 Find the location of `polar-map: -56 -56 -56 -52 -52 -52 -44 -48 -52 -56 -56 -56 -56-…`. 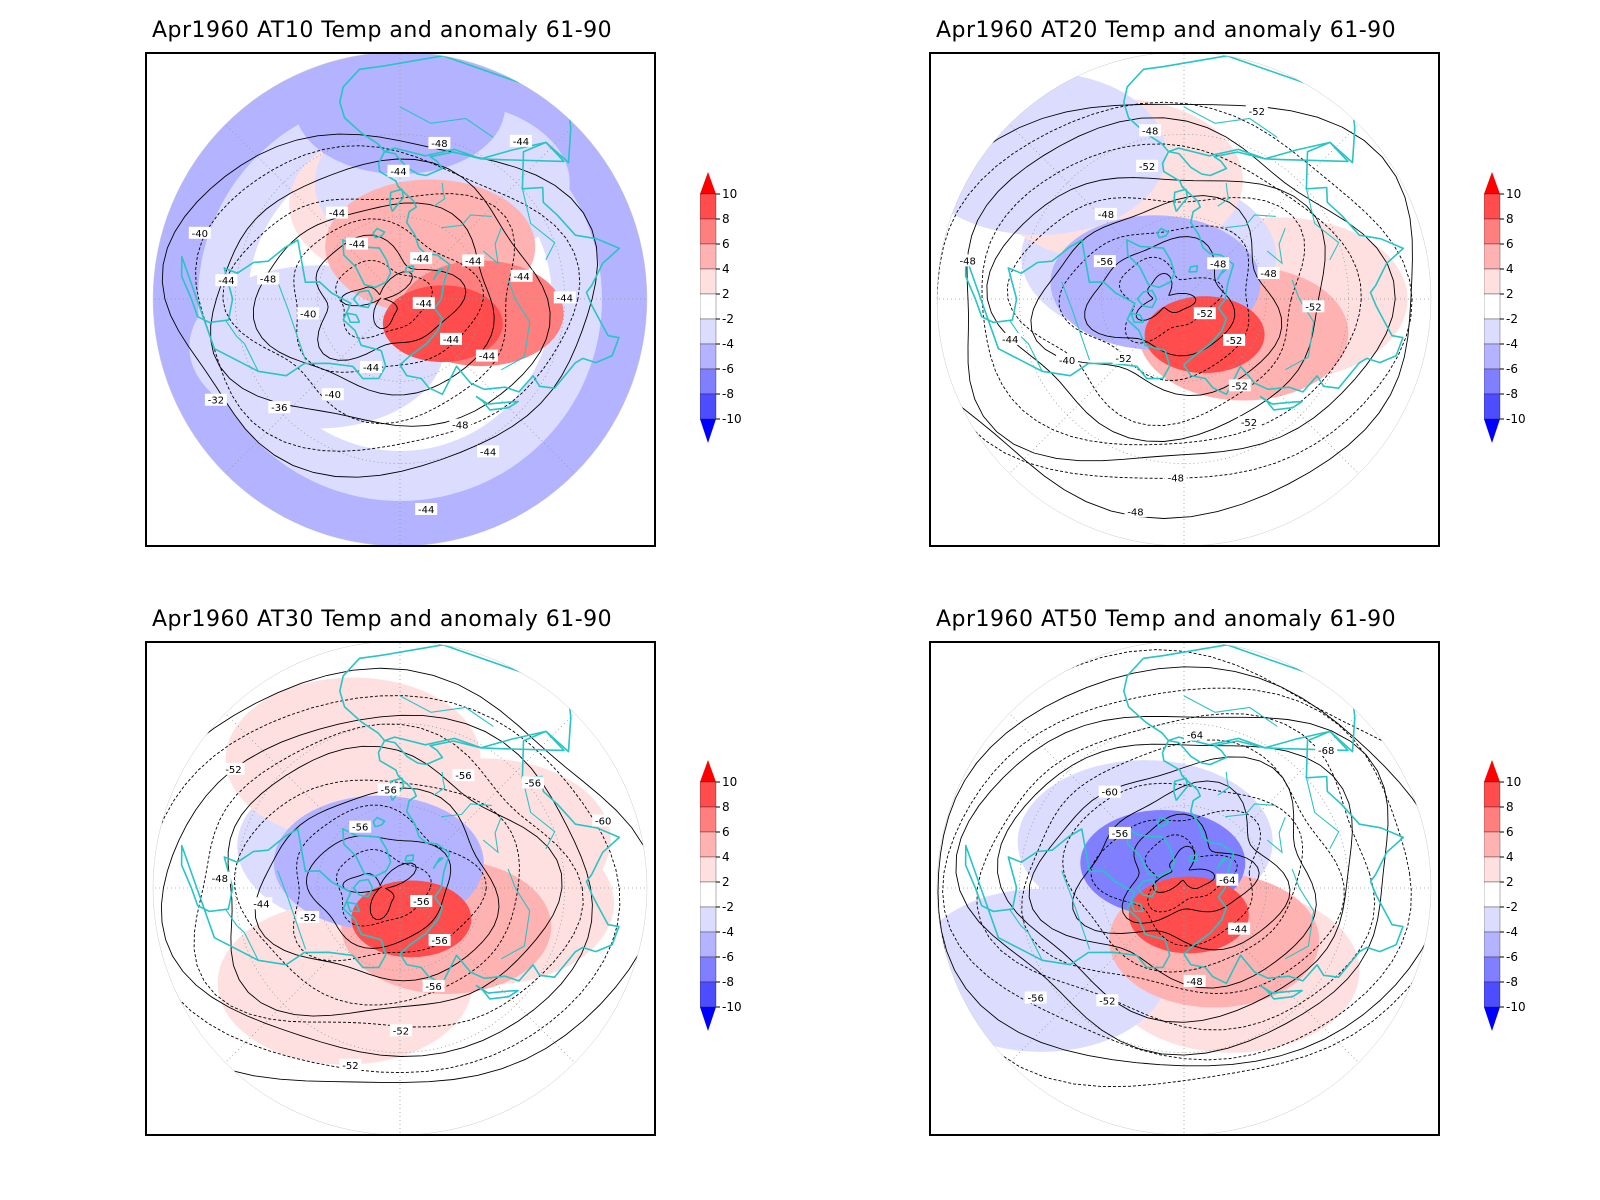

polar-map: -56 -56 -56 -52 -52 -52 -44 -48 -52 -56 -56 -56 -56-… is located at coordinates (400, 888).